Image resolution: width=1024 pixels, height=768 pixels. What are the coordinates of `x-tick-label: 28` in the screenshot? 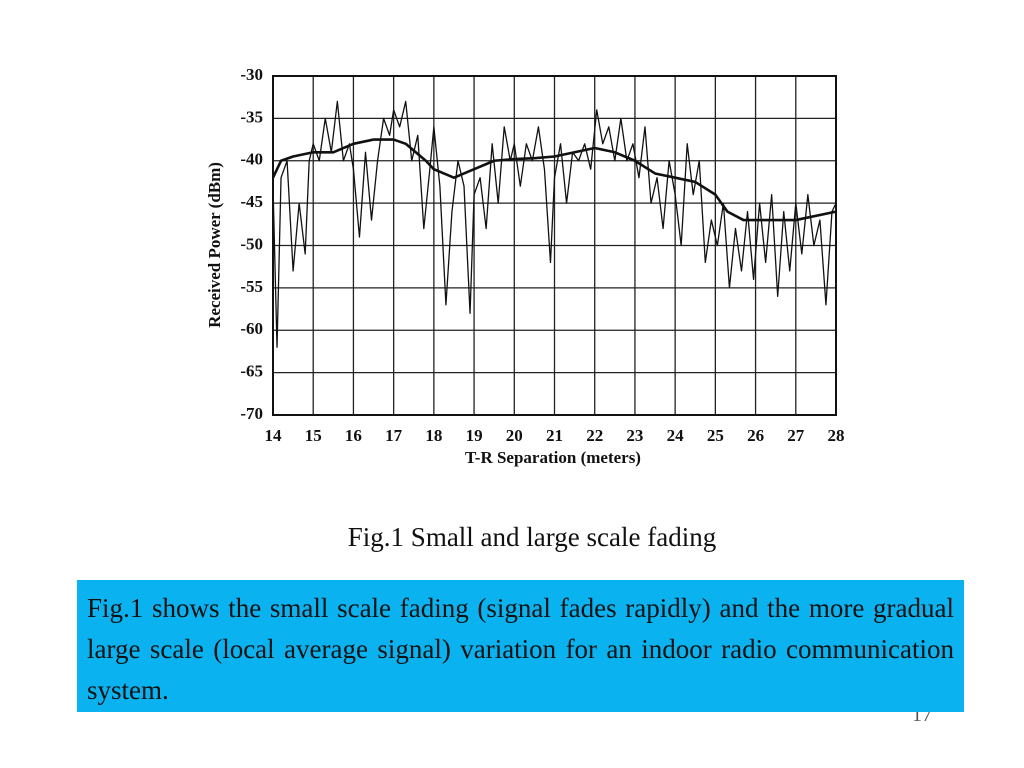 It's located at (836, 435).